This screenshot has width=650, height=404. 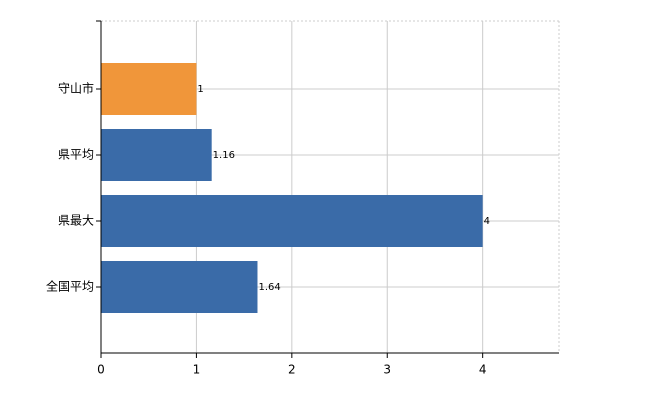 I want to click on y-tick-label: 県平均, so click(x=76, y=155).